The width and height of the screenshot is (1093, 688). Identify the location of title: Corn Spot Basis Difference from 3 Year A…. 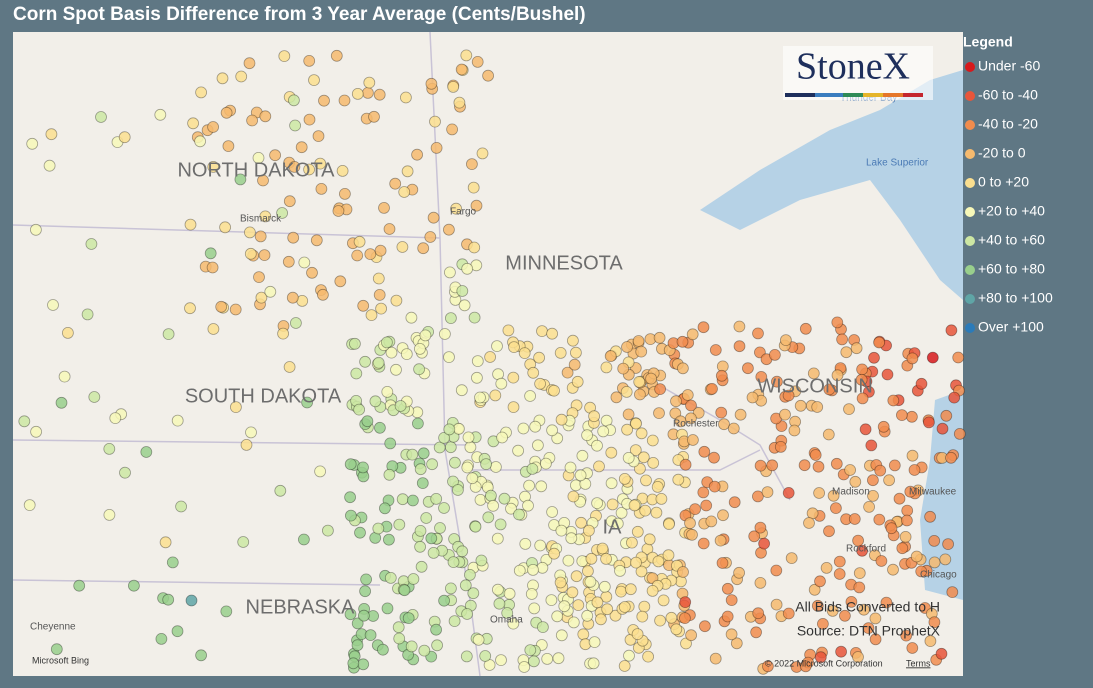
(299, 14).